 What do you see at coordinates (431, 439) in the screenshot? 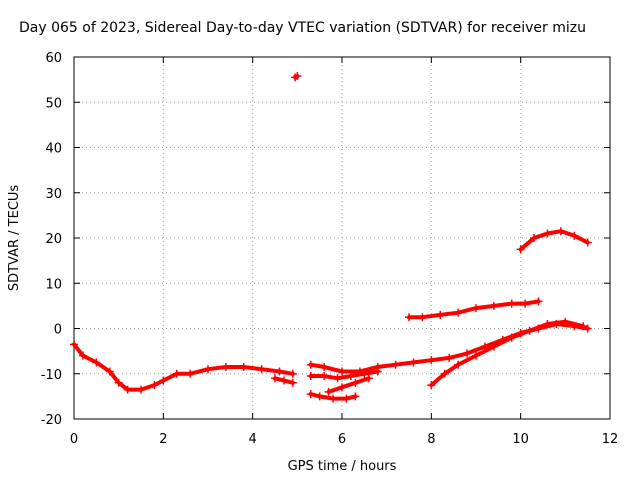
I see `x-tick-label: 8` at bounding box center [431, 439].